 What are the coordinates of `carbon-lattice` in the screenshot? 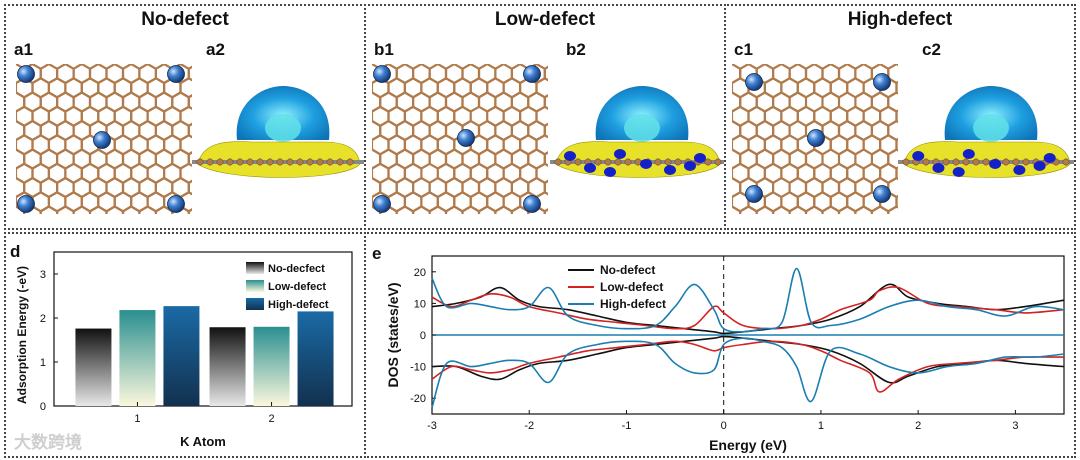 It's located at (104, 139).